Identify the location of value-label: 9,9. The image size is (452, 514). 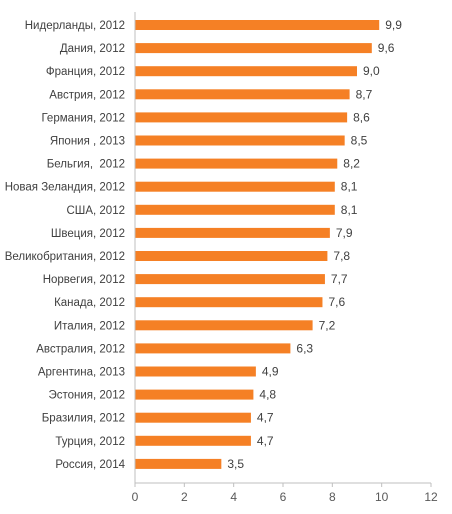
(393, 25).